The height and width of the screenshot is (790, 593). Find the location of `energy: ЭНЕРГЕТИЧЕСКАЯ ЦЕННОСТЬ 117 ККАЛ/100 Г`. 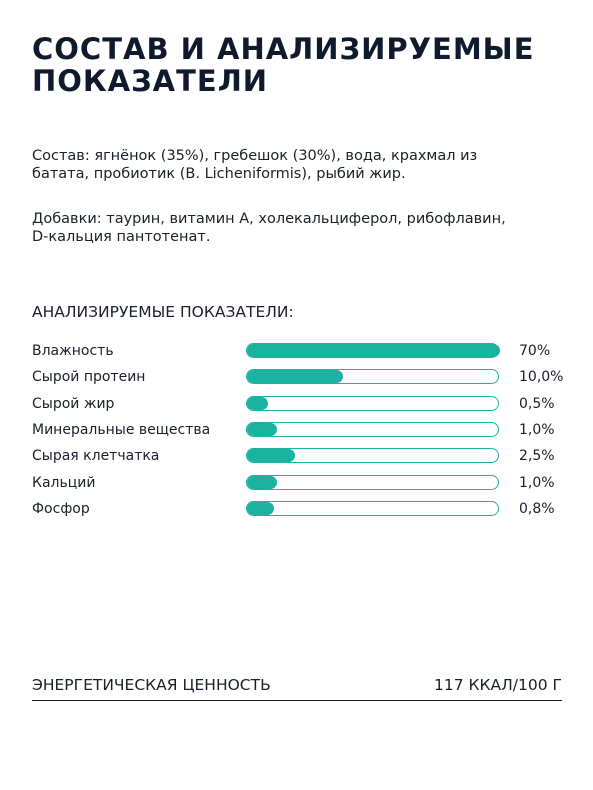

energy: ЭНЕРГЕТИЧЕСКАЯ ЦЕННОСТЬ 117 ККАЛ/100 Г is located at coordinates (297, 688).